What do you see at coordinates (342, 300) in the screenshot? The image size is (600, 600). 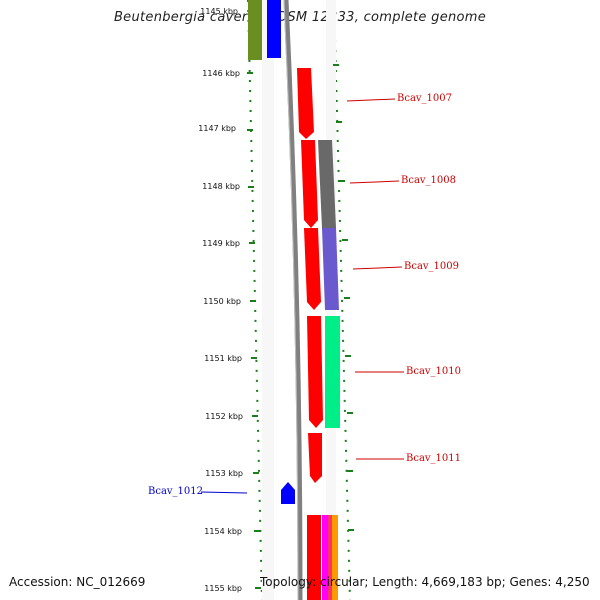 I see `right-guide-line` at bounding box center [342, 300].